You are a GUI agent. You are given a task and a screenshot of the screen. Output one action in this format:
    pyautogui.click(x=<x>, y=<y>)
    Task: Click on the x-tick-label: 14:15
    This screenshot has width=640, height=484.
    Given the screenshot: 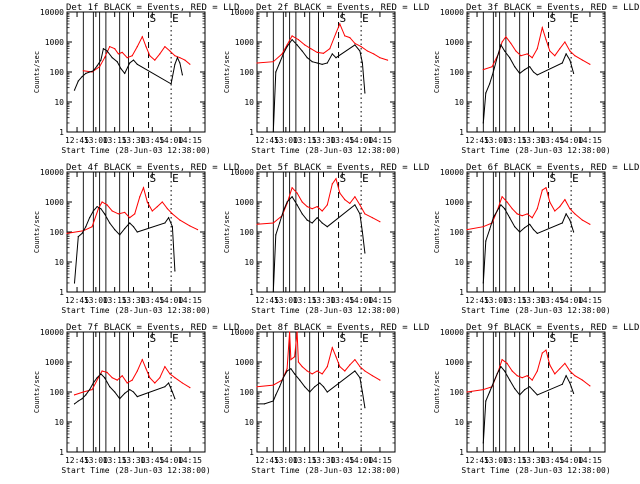 What is the action you would take?
    pyautogui.click(x=380, y=300)
    